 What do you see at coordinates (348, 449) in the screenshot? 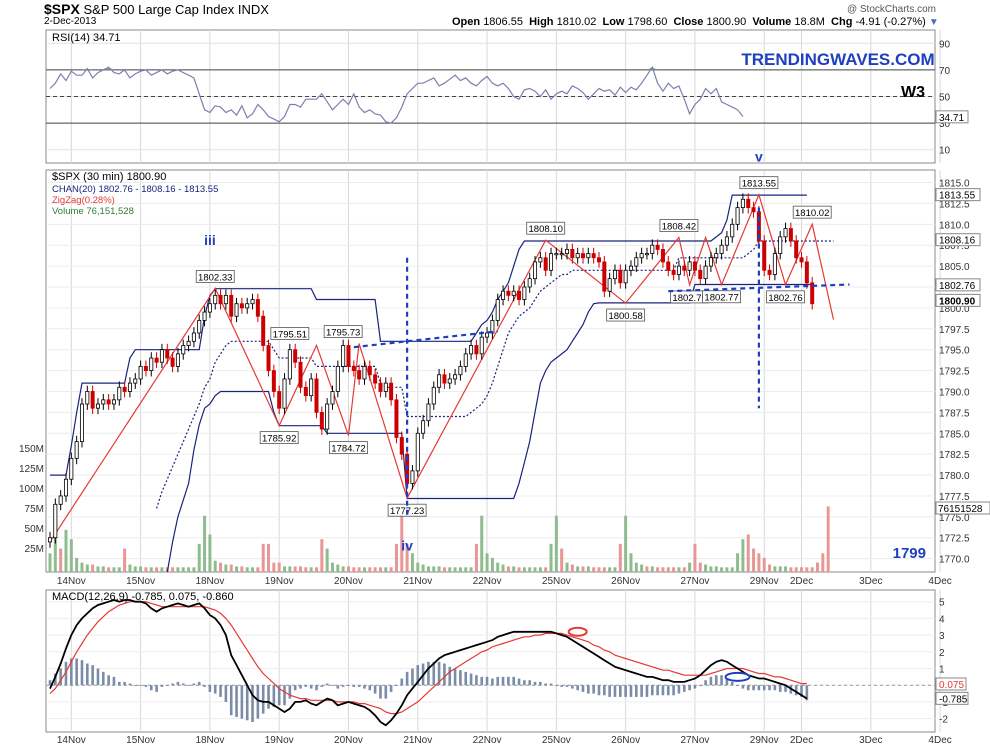
I see `price-annotation: 1784.72` at bounding box center [348, 449].